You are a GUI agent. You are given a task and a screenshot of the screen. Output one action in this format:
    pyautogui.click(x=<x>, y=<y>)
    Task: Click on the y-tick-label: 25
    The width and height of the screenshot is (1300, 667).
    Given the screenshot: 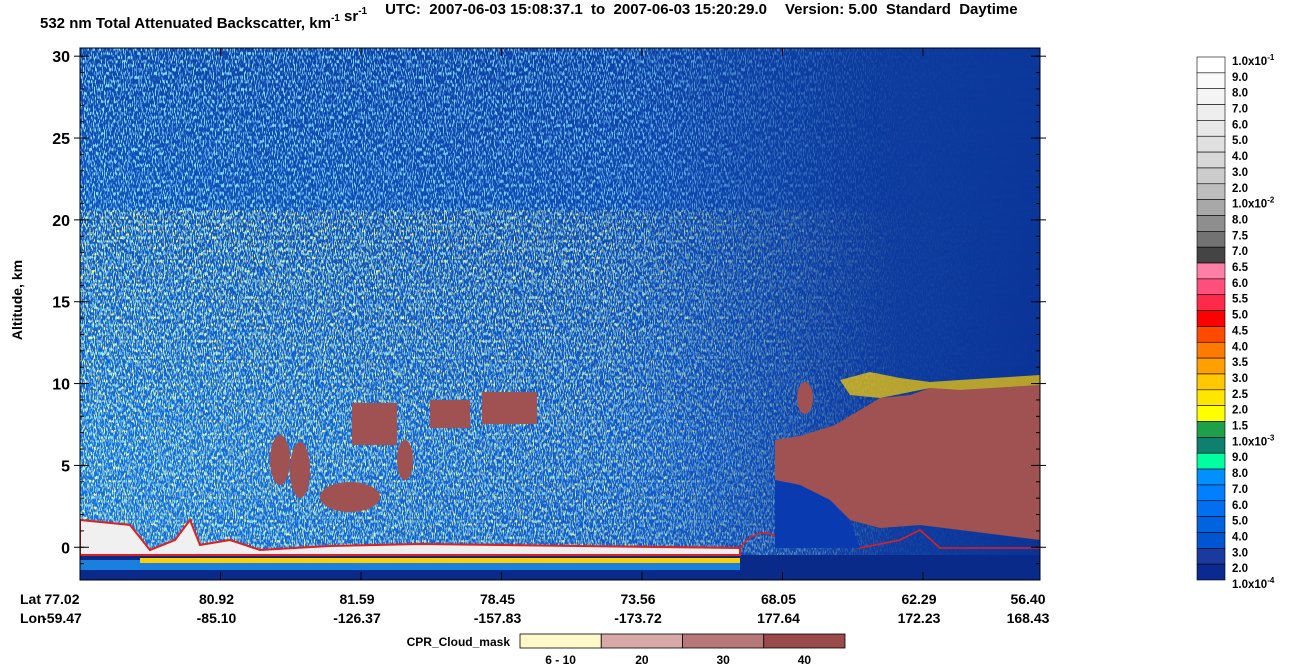 What is the action you would take?
    pyautogui.click(x=61, y=139)
    